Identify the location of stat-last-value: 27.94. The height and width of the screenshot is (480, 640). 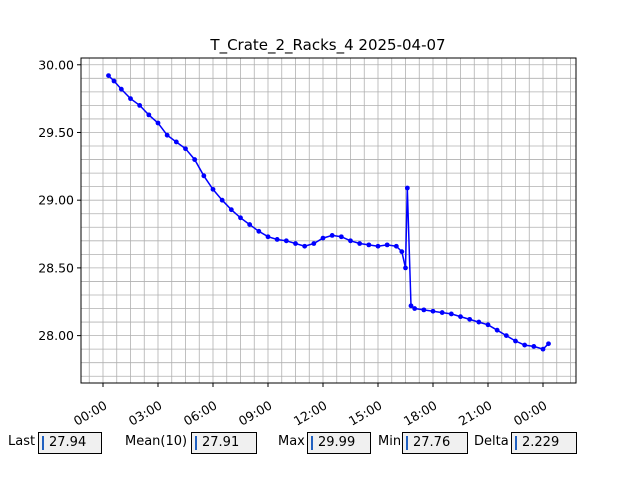
(68, 442).